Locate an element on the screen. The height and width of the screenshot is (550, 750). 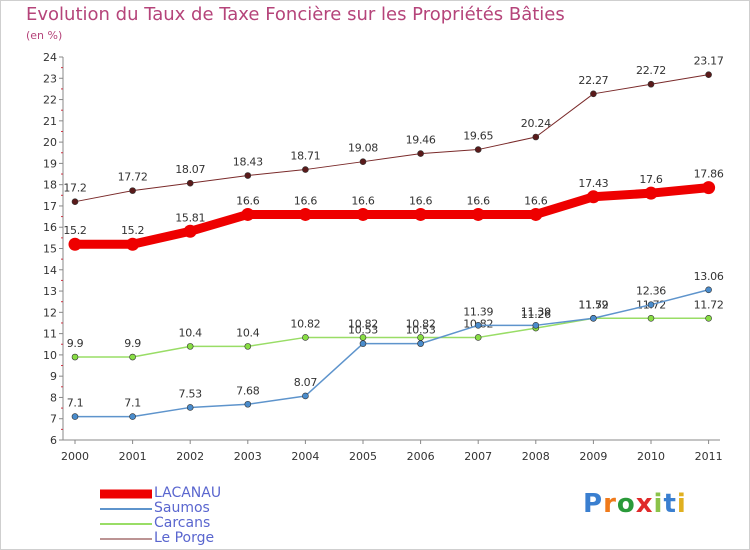
y-tick-label: 11 is located at coordinates (50, 334).